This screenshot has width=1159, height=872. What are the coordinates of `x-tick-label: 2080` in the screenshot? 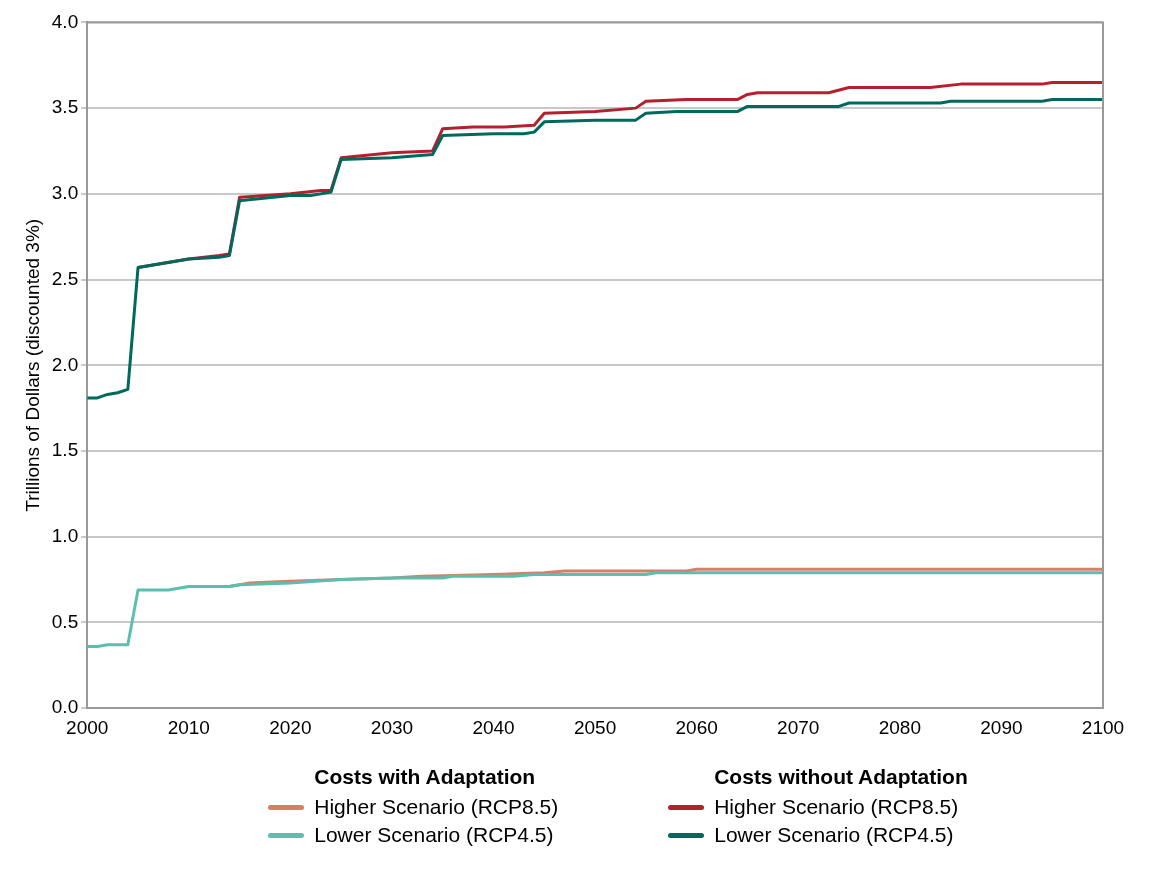 It's located at (899, 727).